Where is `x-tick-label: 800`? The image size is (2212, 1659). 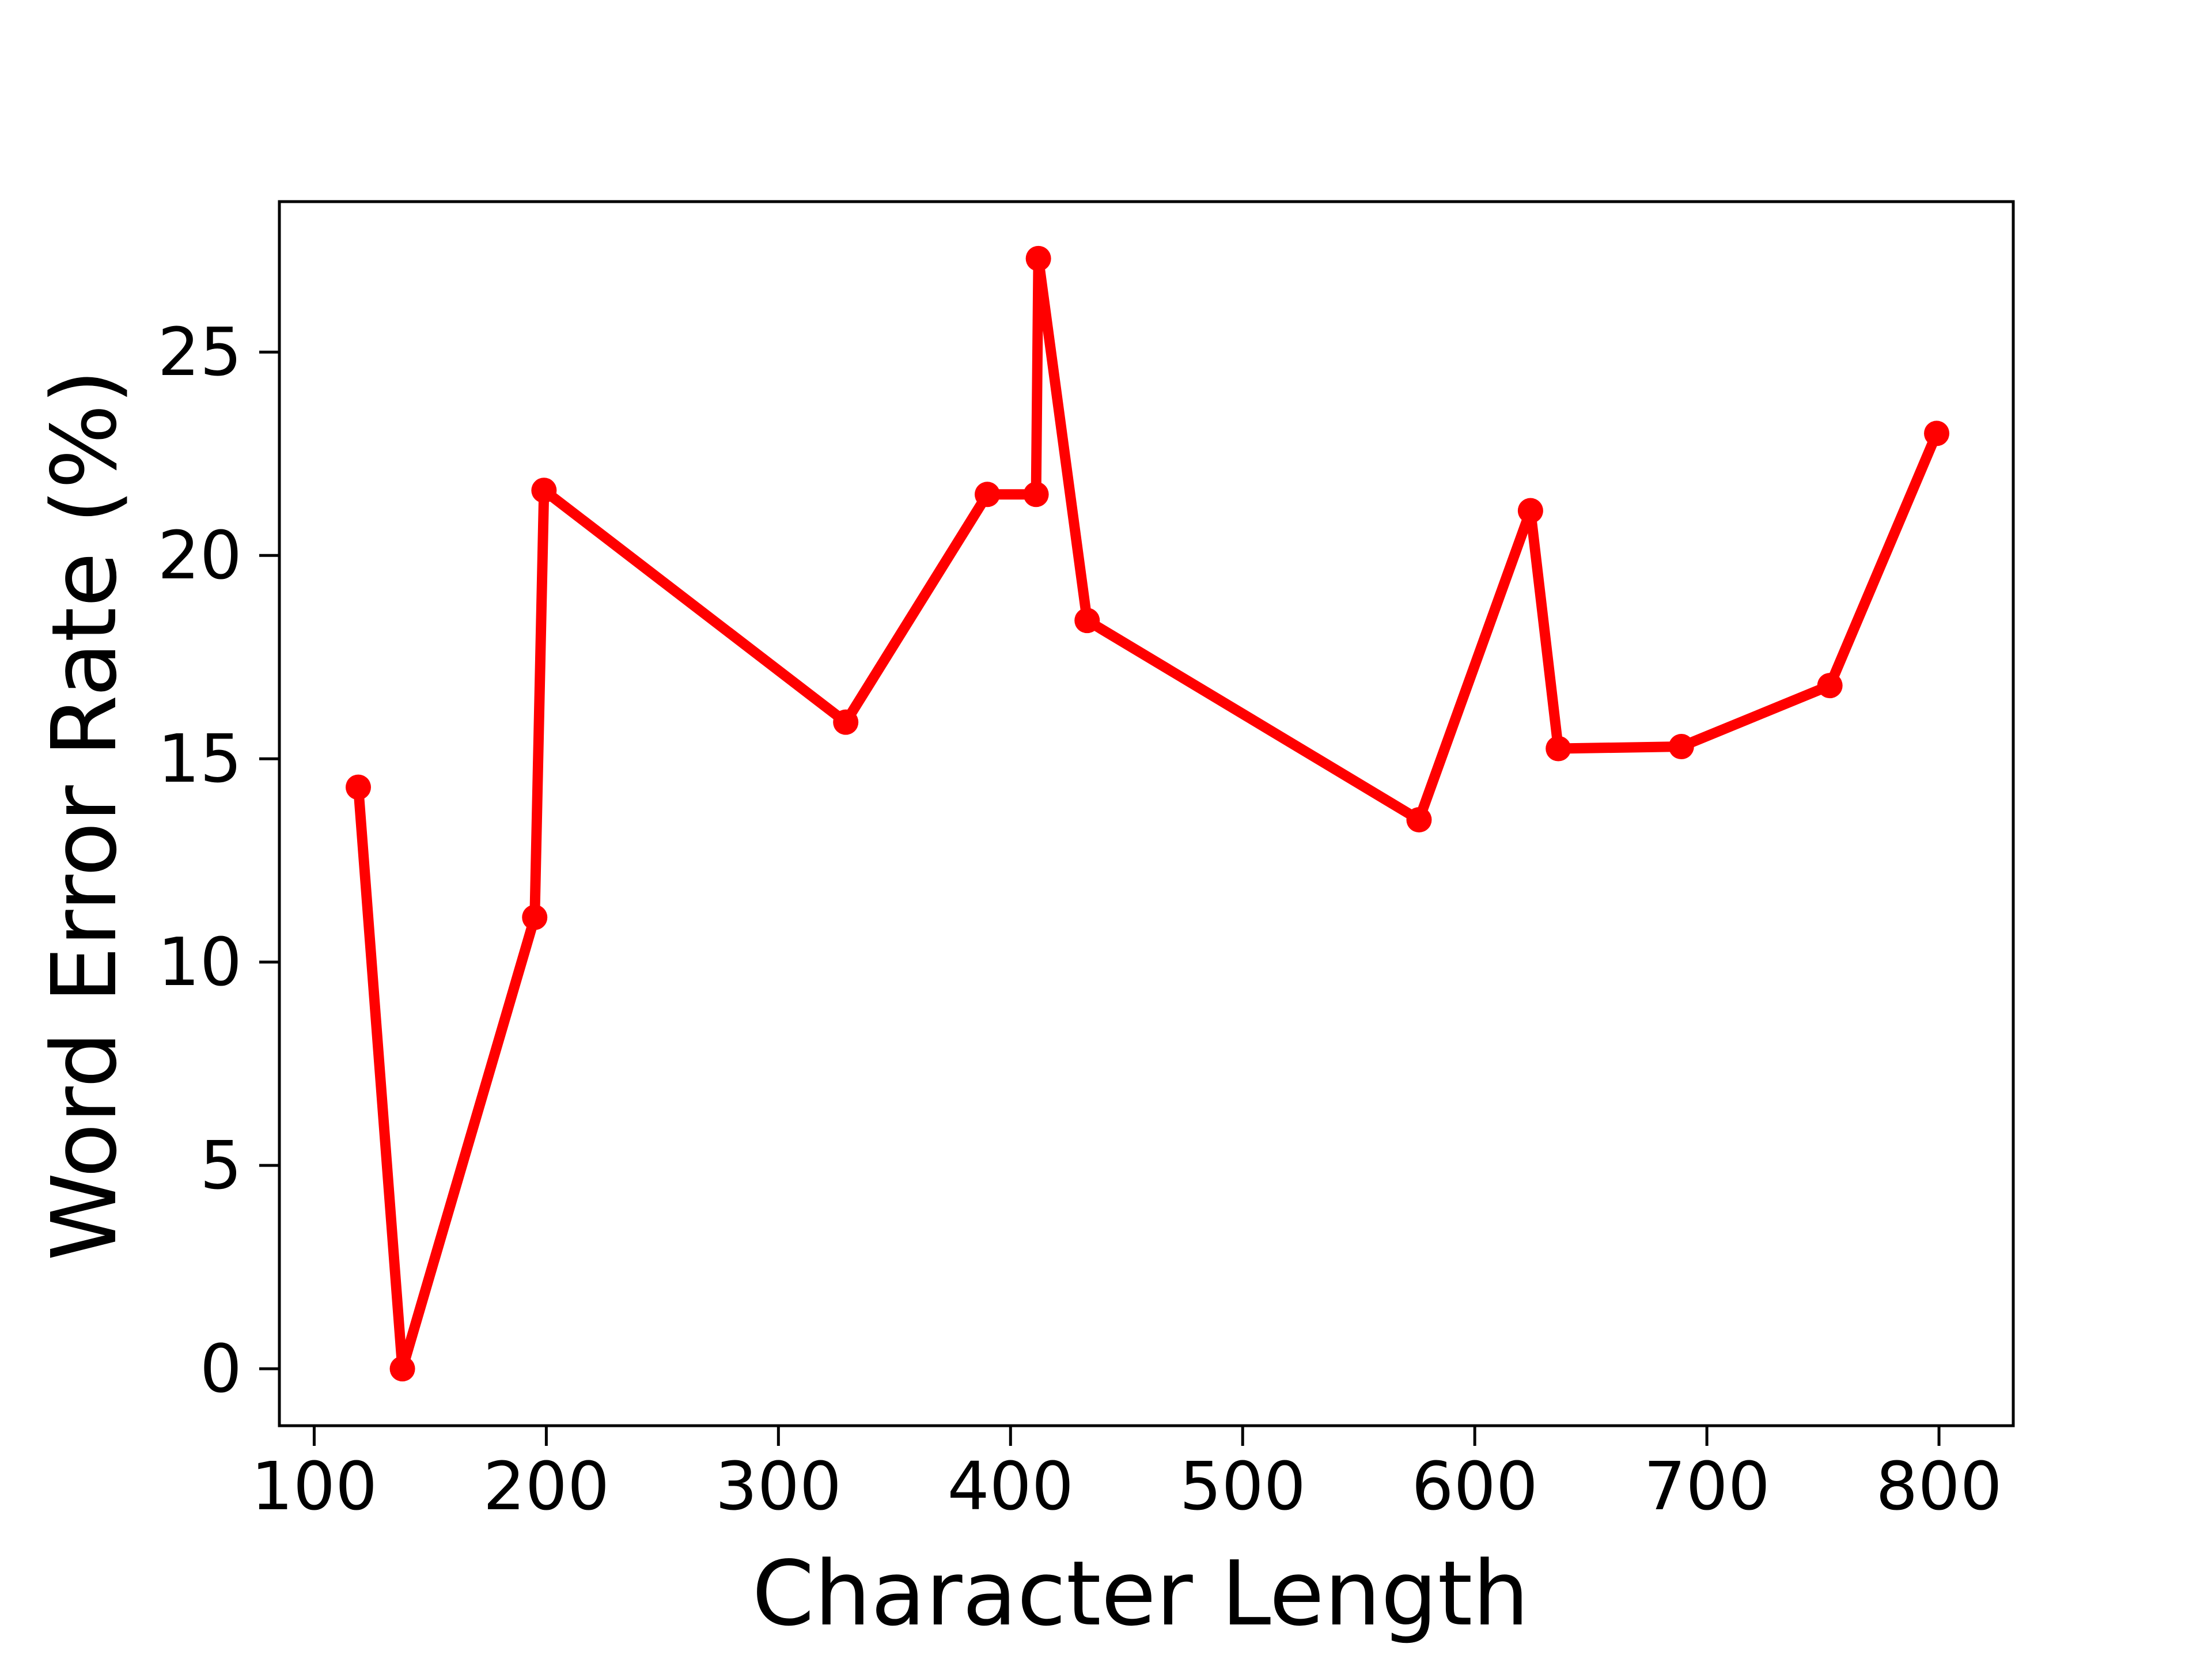 x-tick-label: 800 is located at coordinates (1939, 1486).